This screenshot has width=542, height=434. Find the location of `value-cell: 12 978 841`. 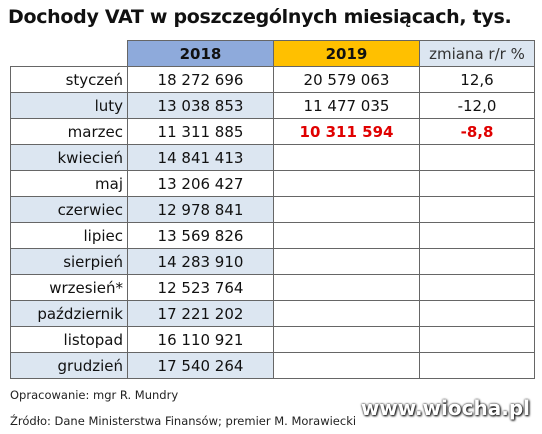

value-cell: 12 978 841 is located at coordinates (200, 209).